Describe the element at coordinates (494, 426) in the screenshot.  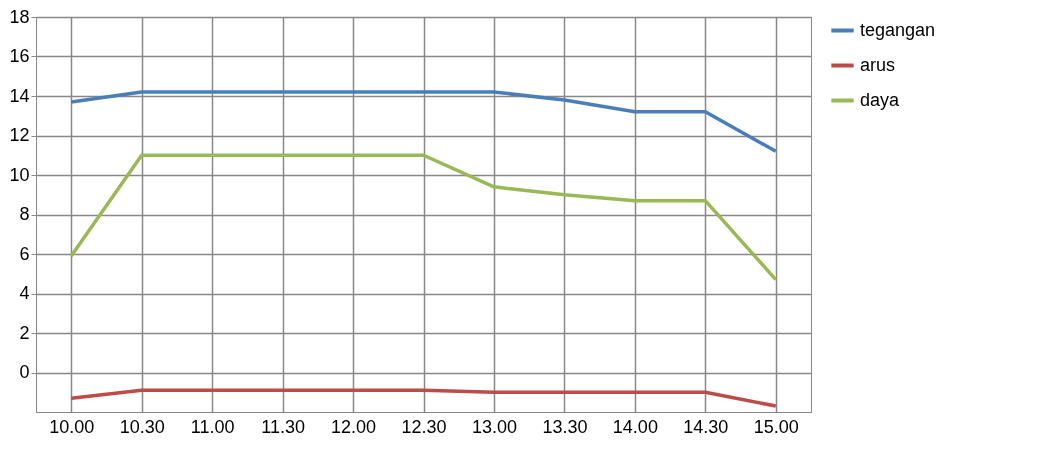
I see `x-tick-label: 13.00` at that location.